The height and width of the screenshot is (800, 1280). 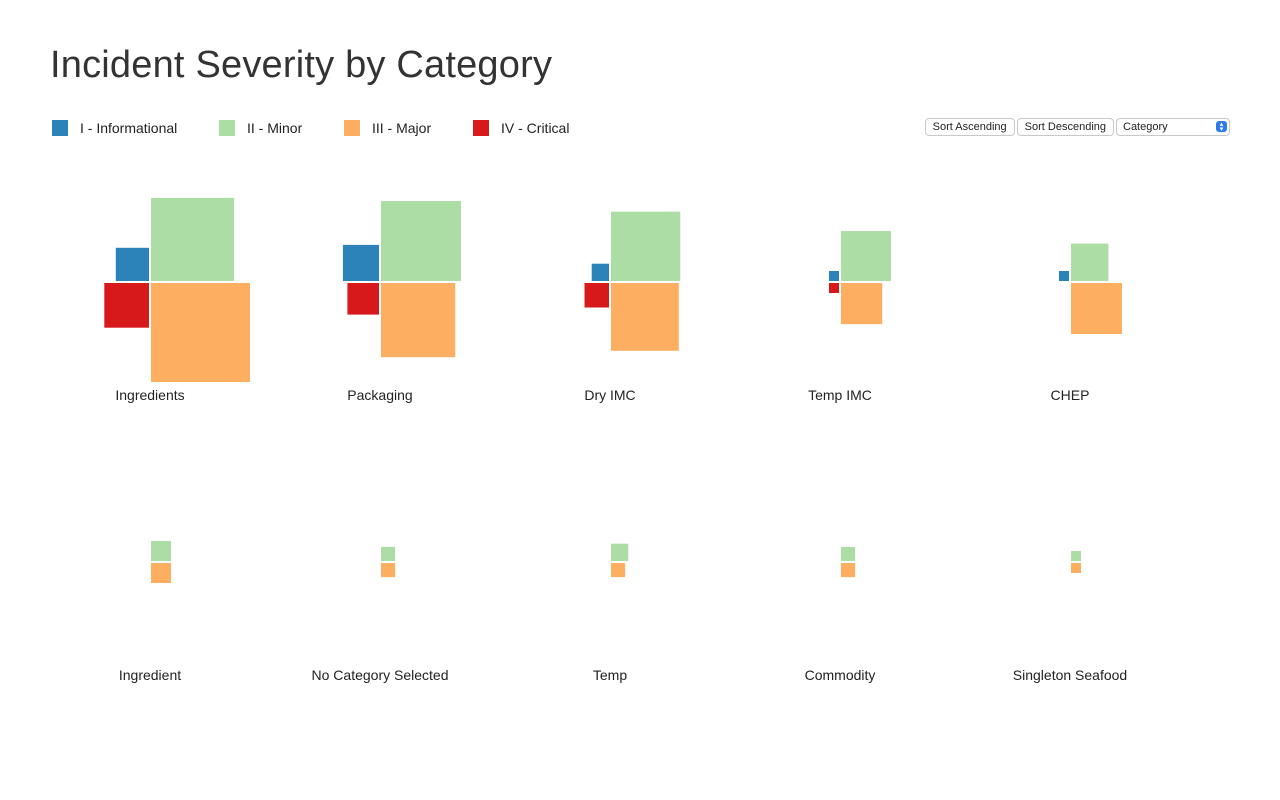 What do you see at coordinates (301, 65) in the screenshot?
I see `page-title: Incident Severity by Category` at bounding box center [301, 65].